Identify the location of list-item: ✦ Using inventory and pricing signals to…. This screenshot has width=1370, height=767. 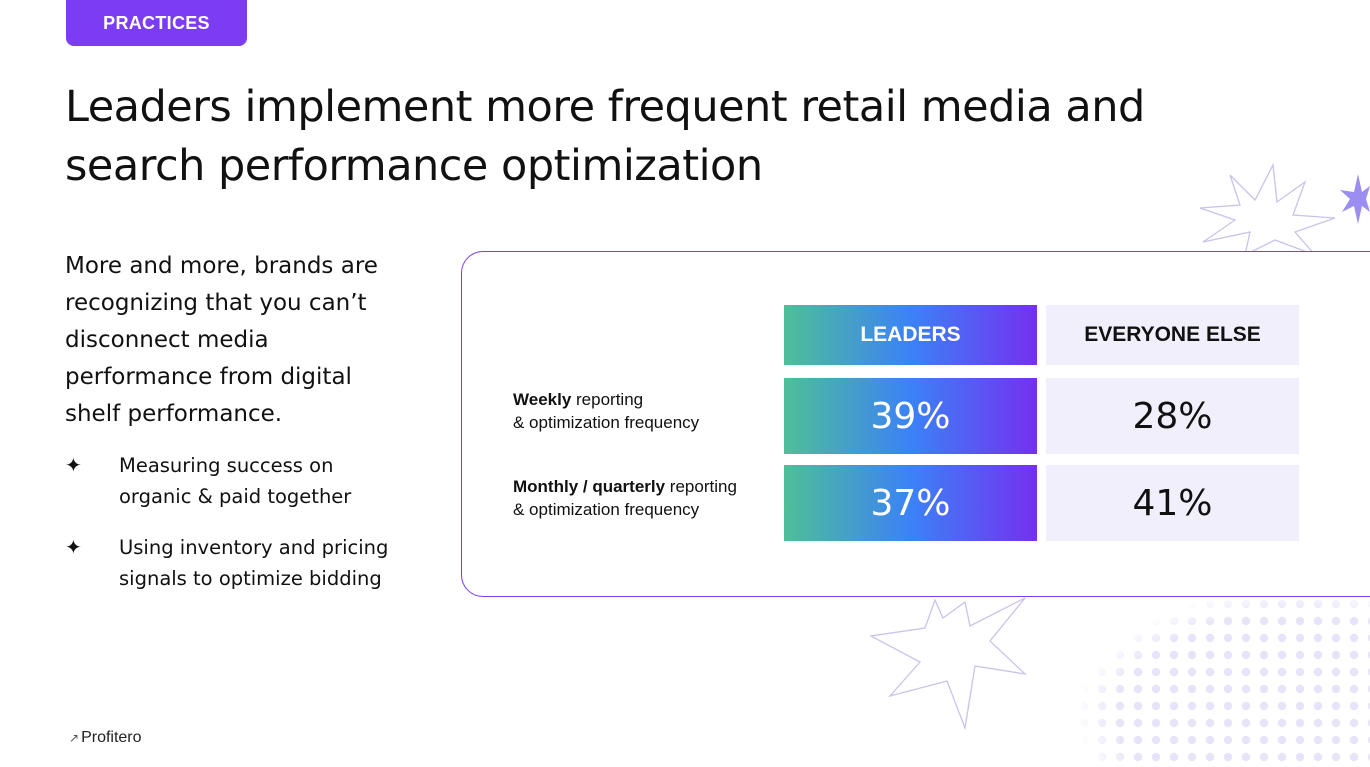
(235, 563).